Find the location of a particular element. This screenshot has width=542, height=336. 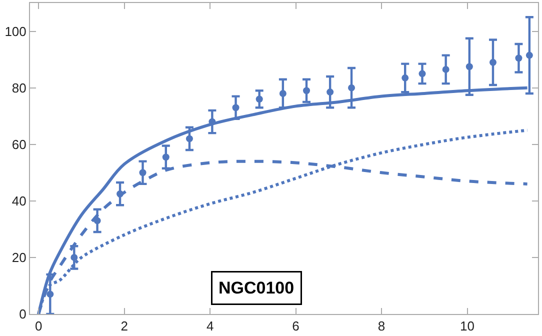

y-tick-label: 80 is located at coordinates (19, 88).